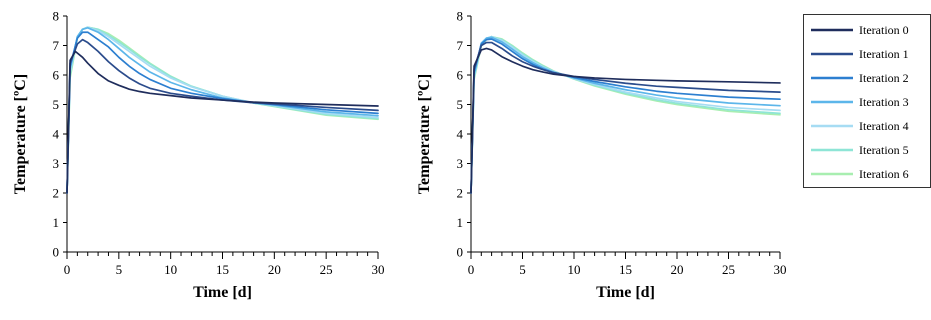 The height and width of the screenshot is (320, 931). Describe the element at coordinates (884, 174) in the screenshot. I see `legend-label-6: Iteration 6` at that location.